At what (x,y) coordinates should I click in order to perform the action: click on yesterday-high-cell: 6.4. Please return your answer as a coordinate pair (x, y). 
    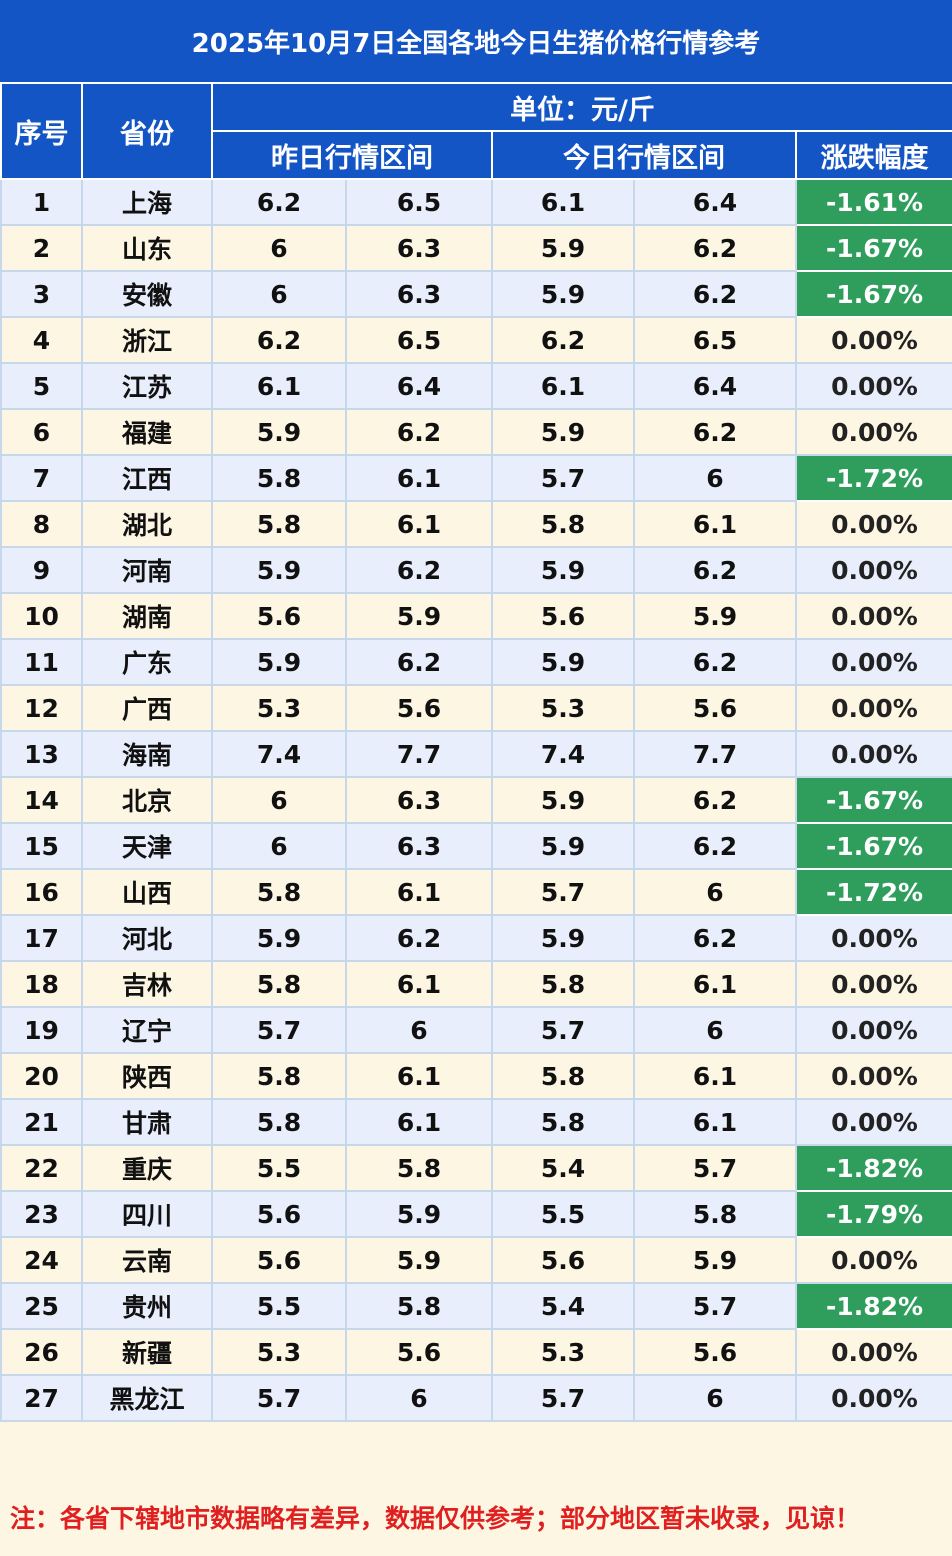
    Looking at the image, I should click on (419, 386).